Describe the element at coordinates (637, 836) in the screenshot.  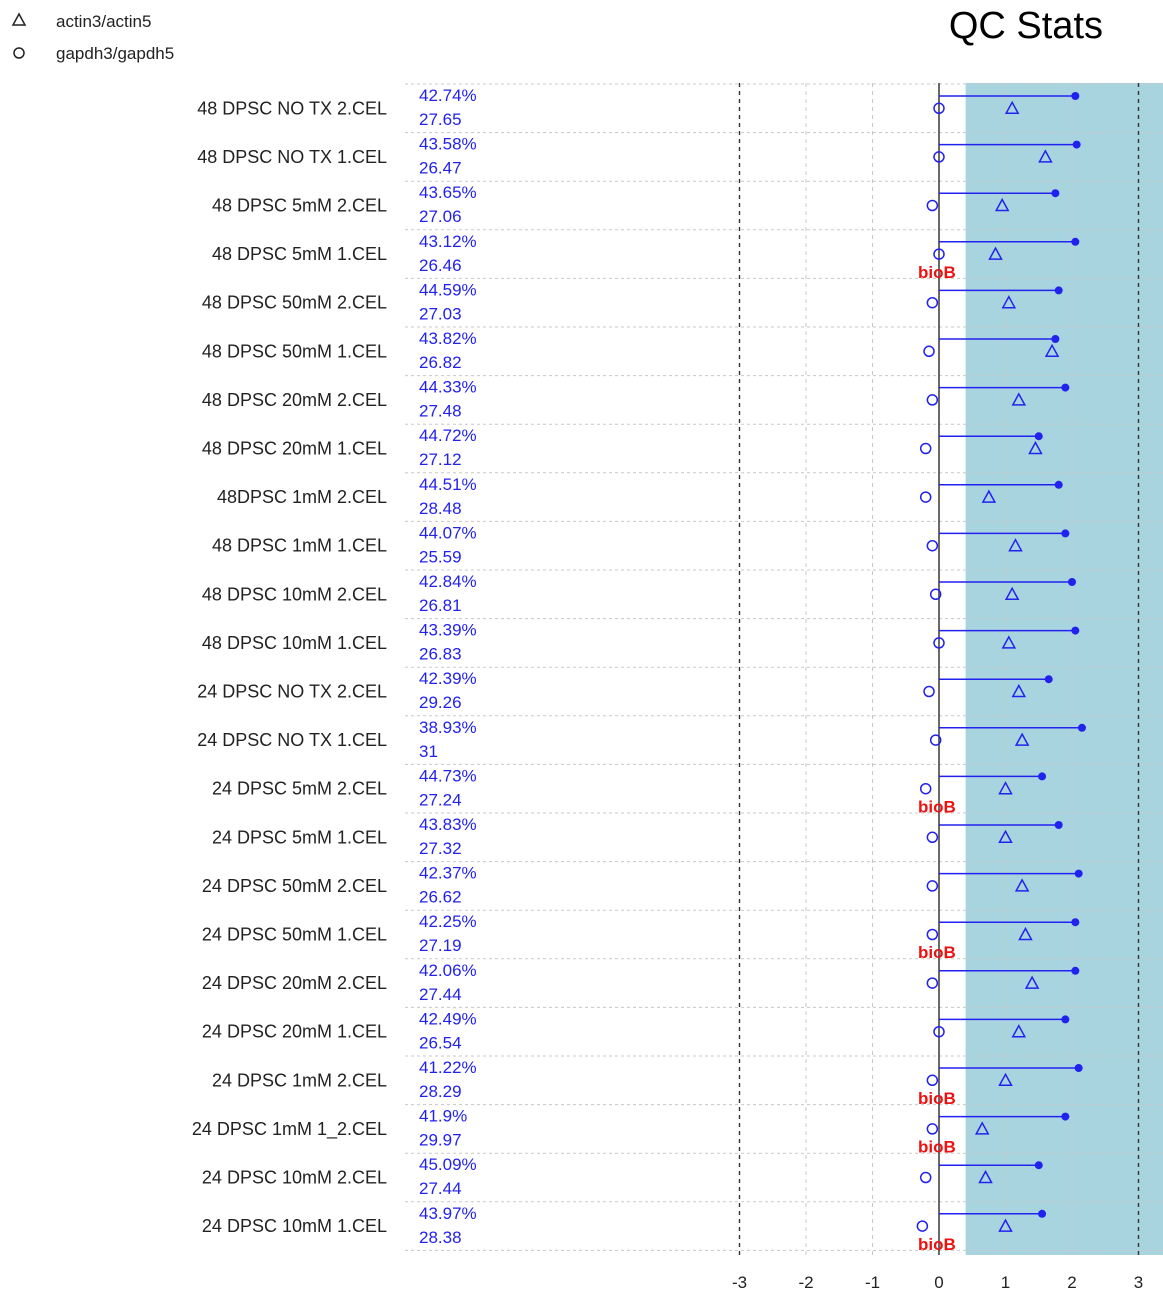
I see `qc-row: 24 DPSC 5mM 1.CEL 43.83% 27.32` at that location.